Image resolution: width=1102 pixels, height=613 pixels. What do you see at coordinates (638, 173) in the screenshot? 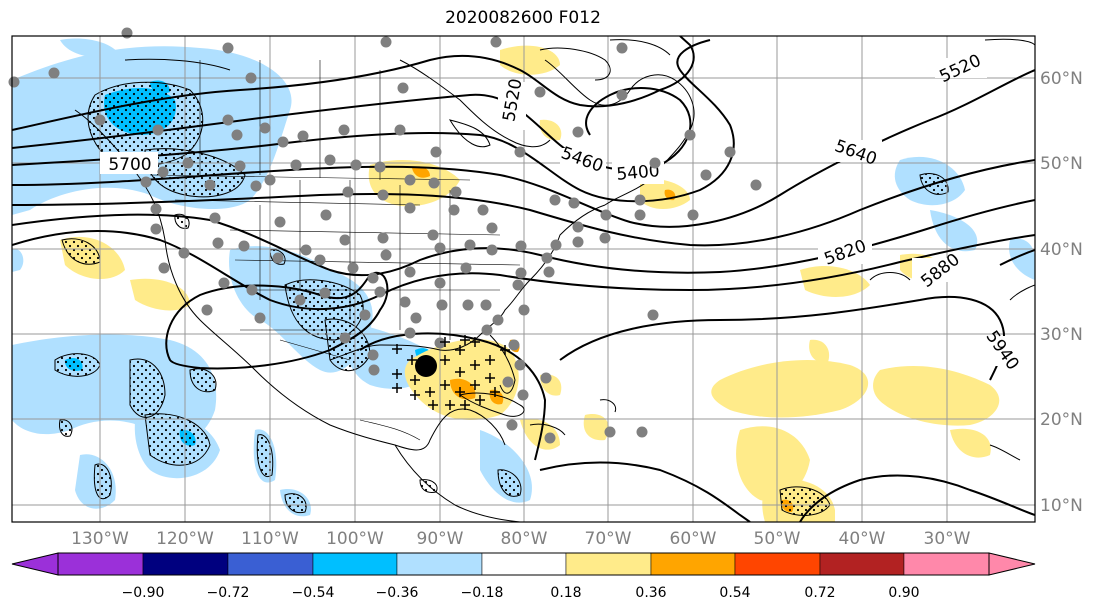
I see `contour-label: 5400` at bounding box center [638, 173].